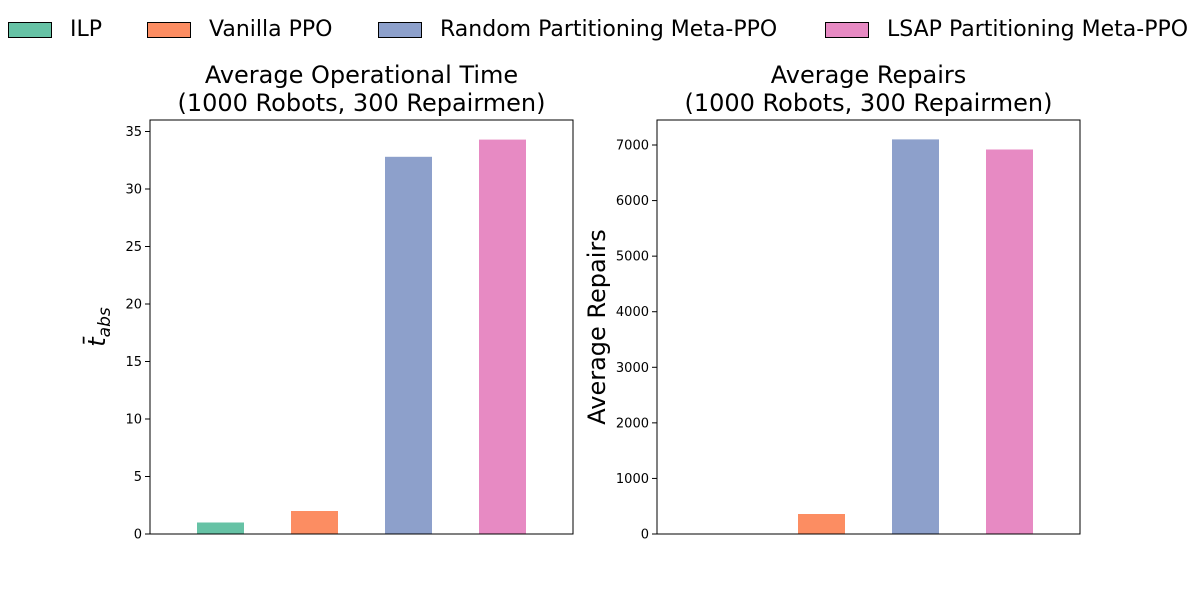 The height and width of the screenshot is (600, 1200). I want to click on repairs-ytick-label: 2000, so click(632, 423).